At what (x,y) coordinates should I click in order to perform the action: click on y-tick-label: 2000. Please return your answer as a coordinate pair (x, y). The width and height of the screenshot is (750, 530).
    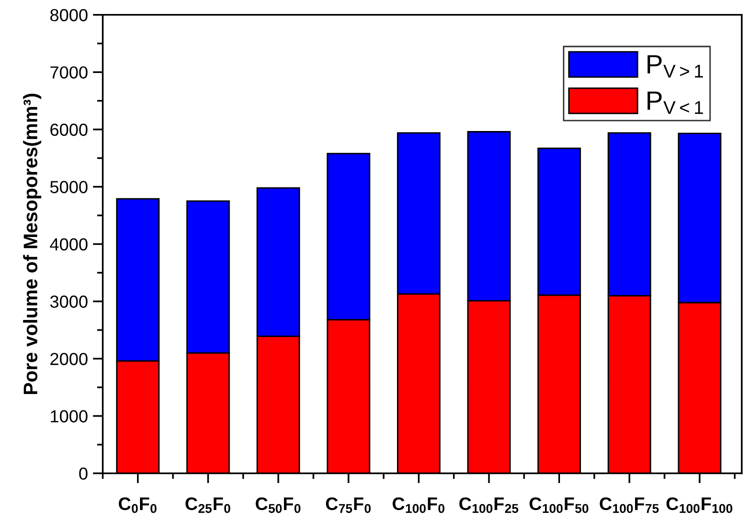
    Looking at the image, I should click on (69, 359).